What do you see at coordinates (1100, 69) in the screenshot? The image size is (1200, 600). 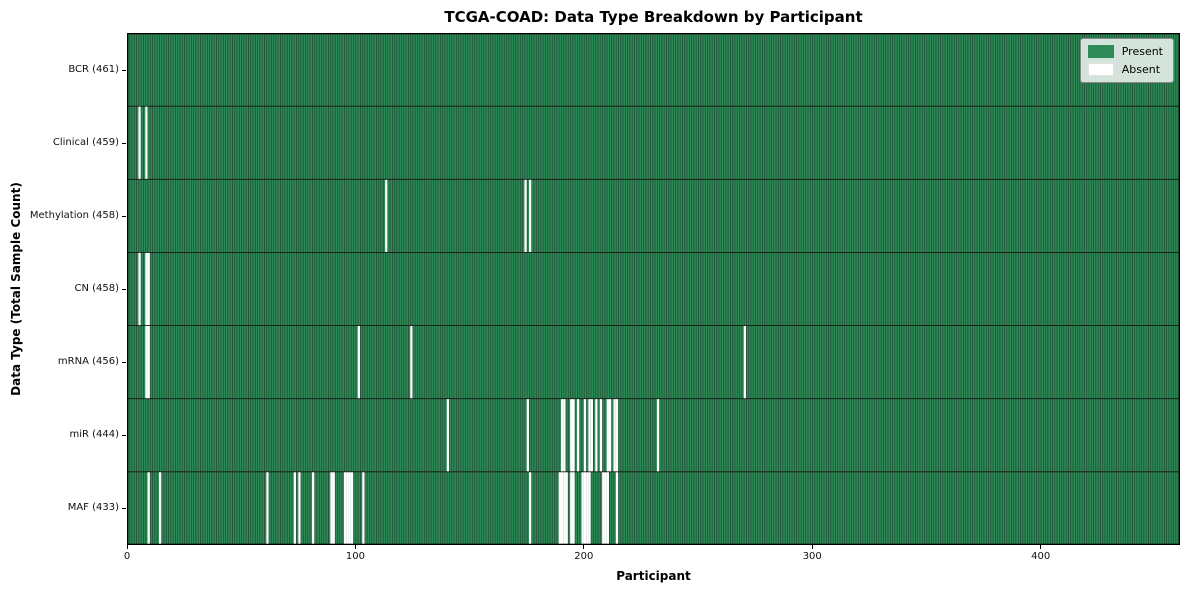 I see `absent-swatch-icon` at bounding box center [1100, 69].